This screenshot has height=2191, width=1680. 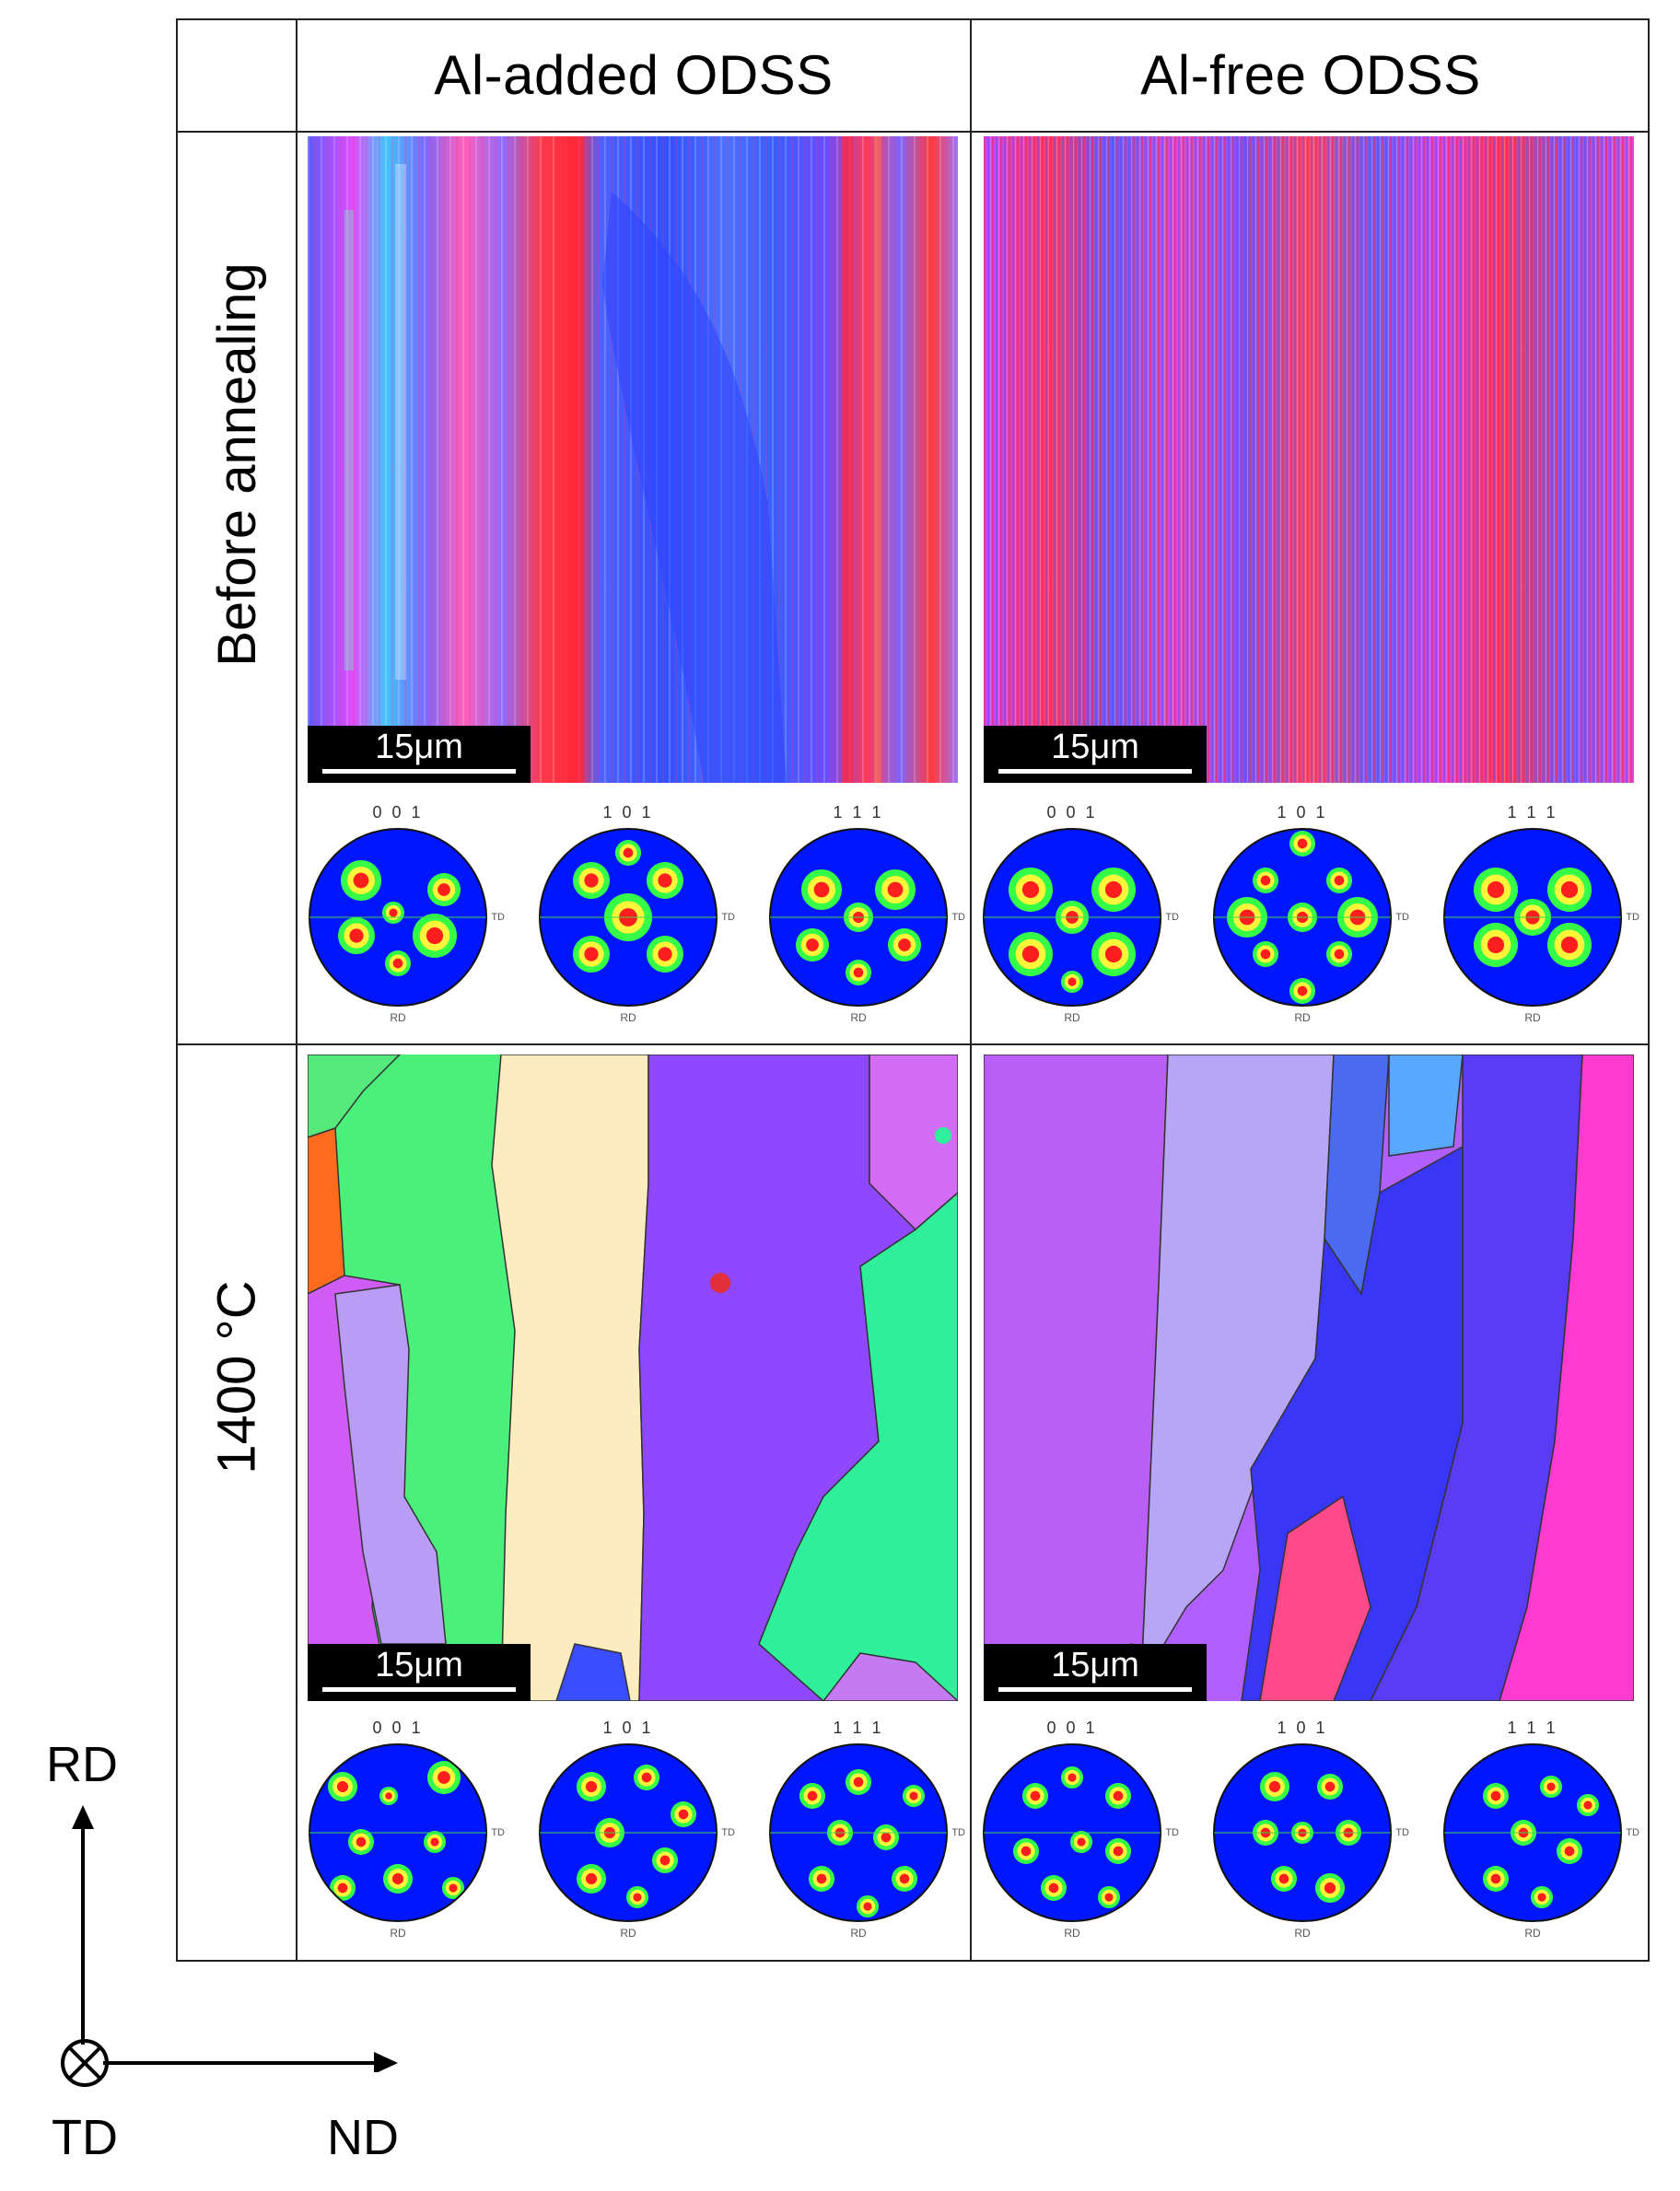 I want to click on axis-label-td: TD, so click(x=85, y=2137).